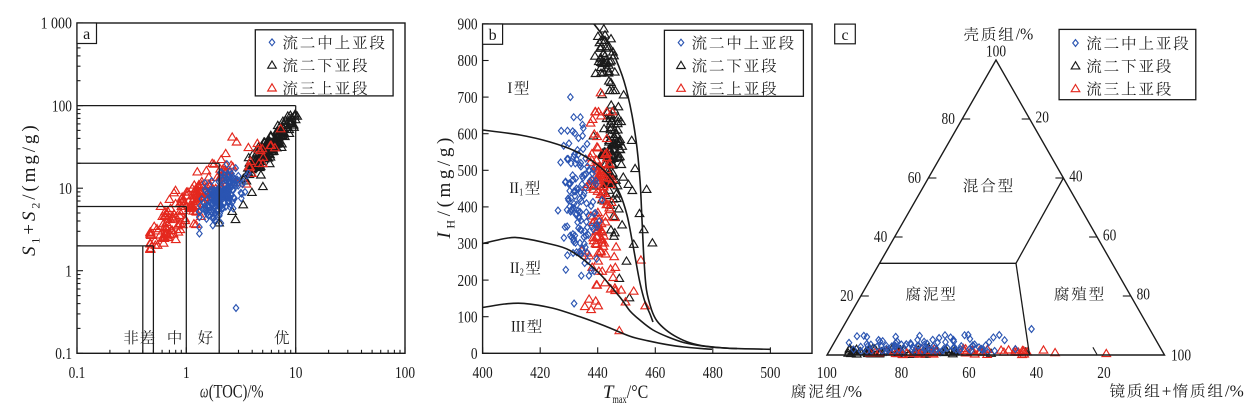 The image size is (1260, 417). What do you see at coordinates (468, 97) in the screenshot?
I see `svg-text: 700` at bounding box center [468, 97].